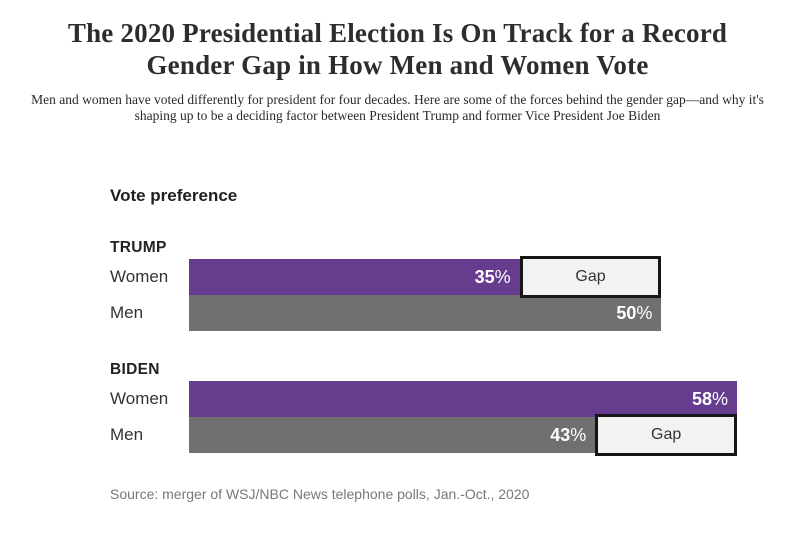 The width and height of the screenshot is (795, 537). I want to click on bar-track-biden-men: 43% Gap, so click(463, 435).